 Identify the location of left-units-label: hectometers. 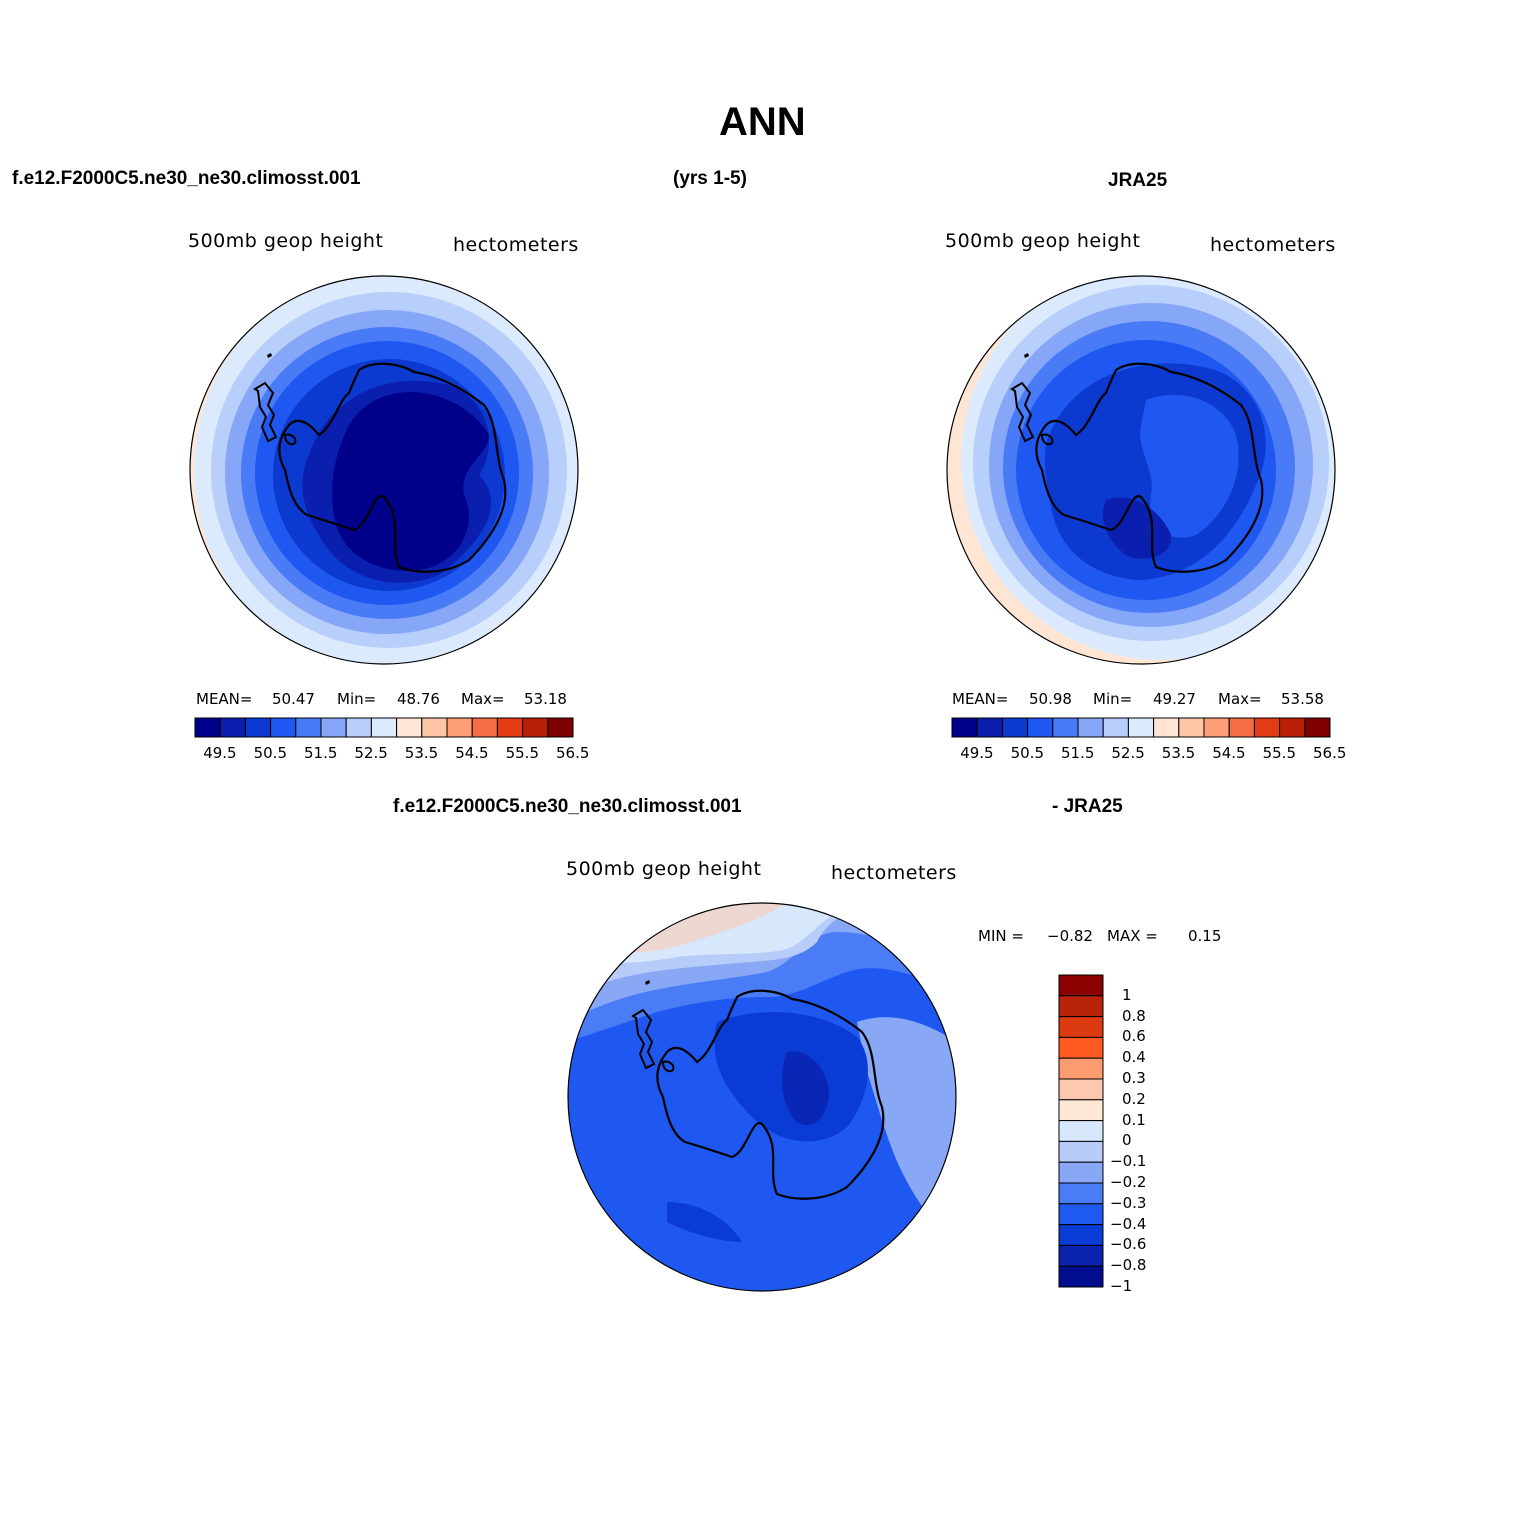
(516, 245).